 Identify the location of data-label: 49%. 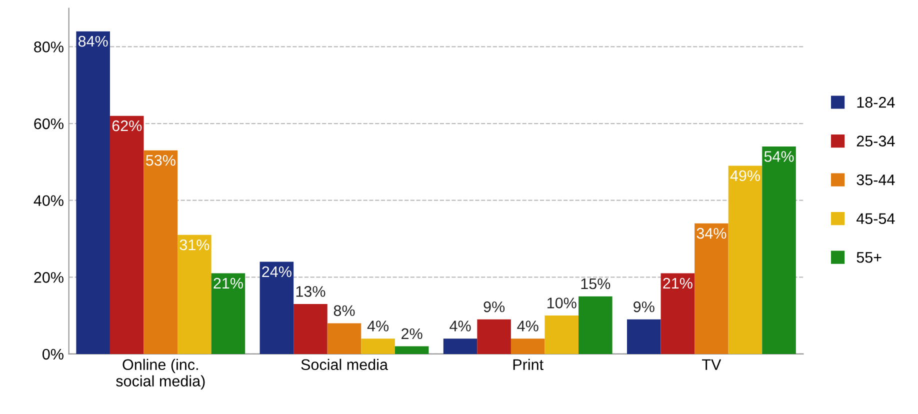
(745, 176).